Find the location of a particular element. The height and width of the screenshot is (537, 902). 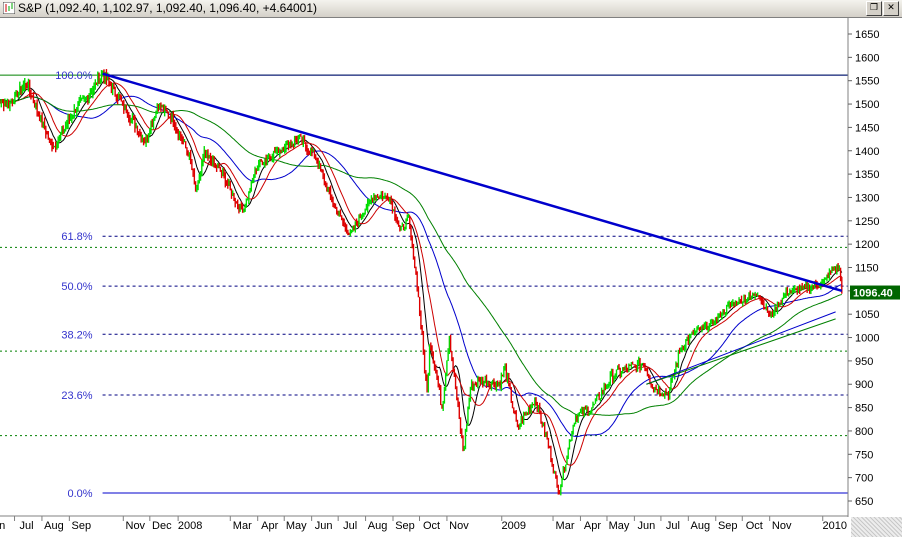

date-tick-label: 2010 is located at coordinates (834, 526).